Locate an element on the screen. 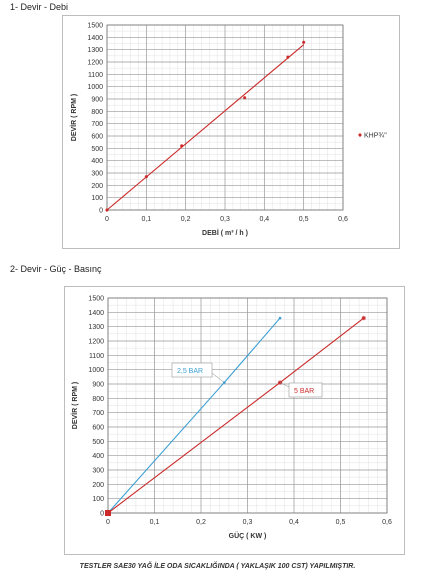 This screenshot has width=435, height=580. series-label-5-bar: 5 BAR is located at coordinates (304, 391).